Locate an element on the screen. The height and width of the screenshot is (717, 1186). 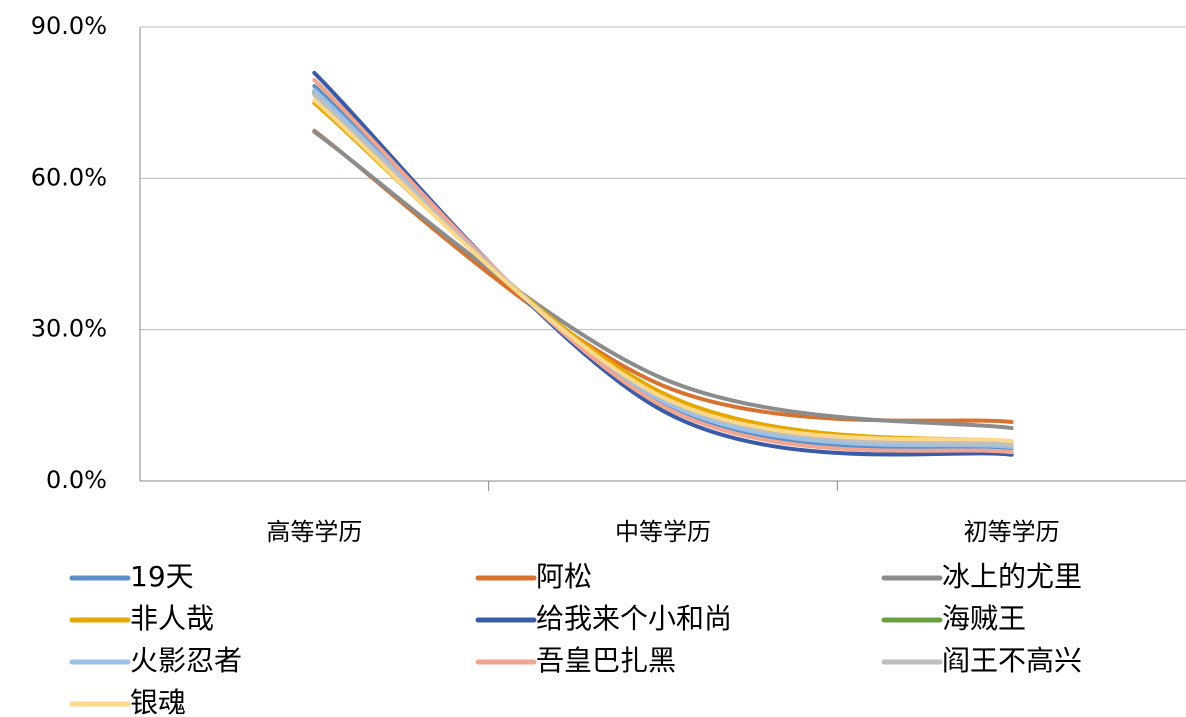
y-tick-label: 90.0% is located at coordinates (69, 26).